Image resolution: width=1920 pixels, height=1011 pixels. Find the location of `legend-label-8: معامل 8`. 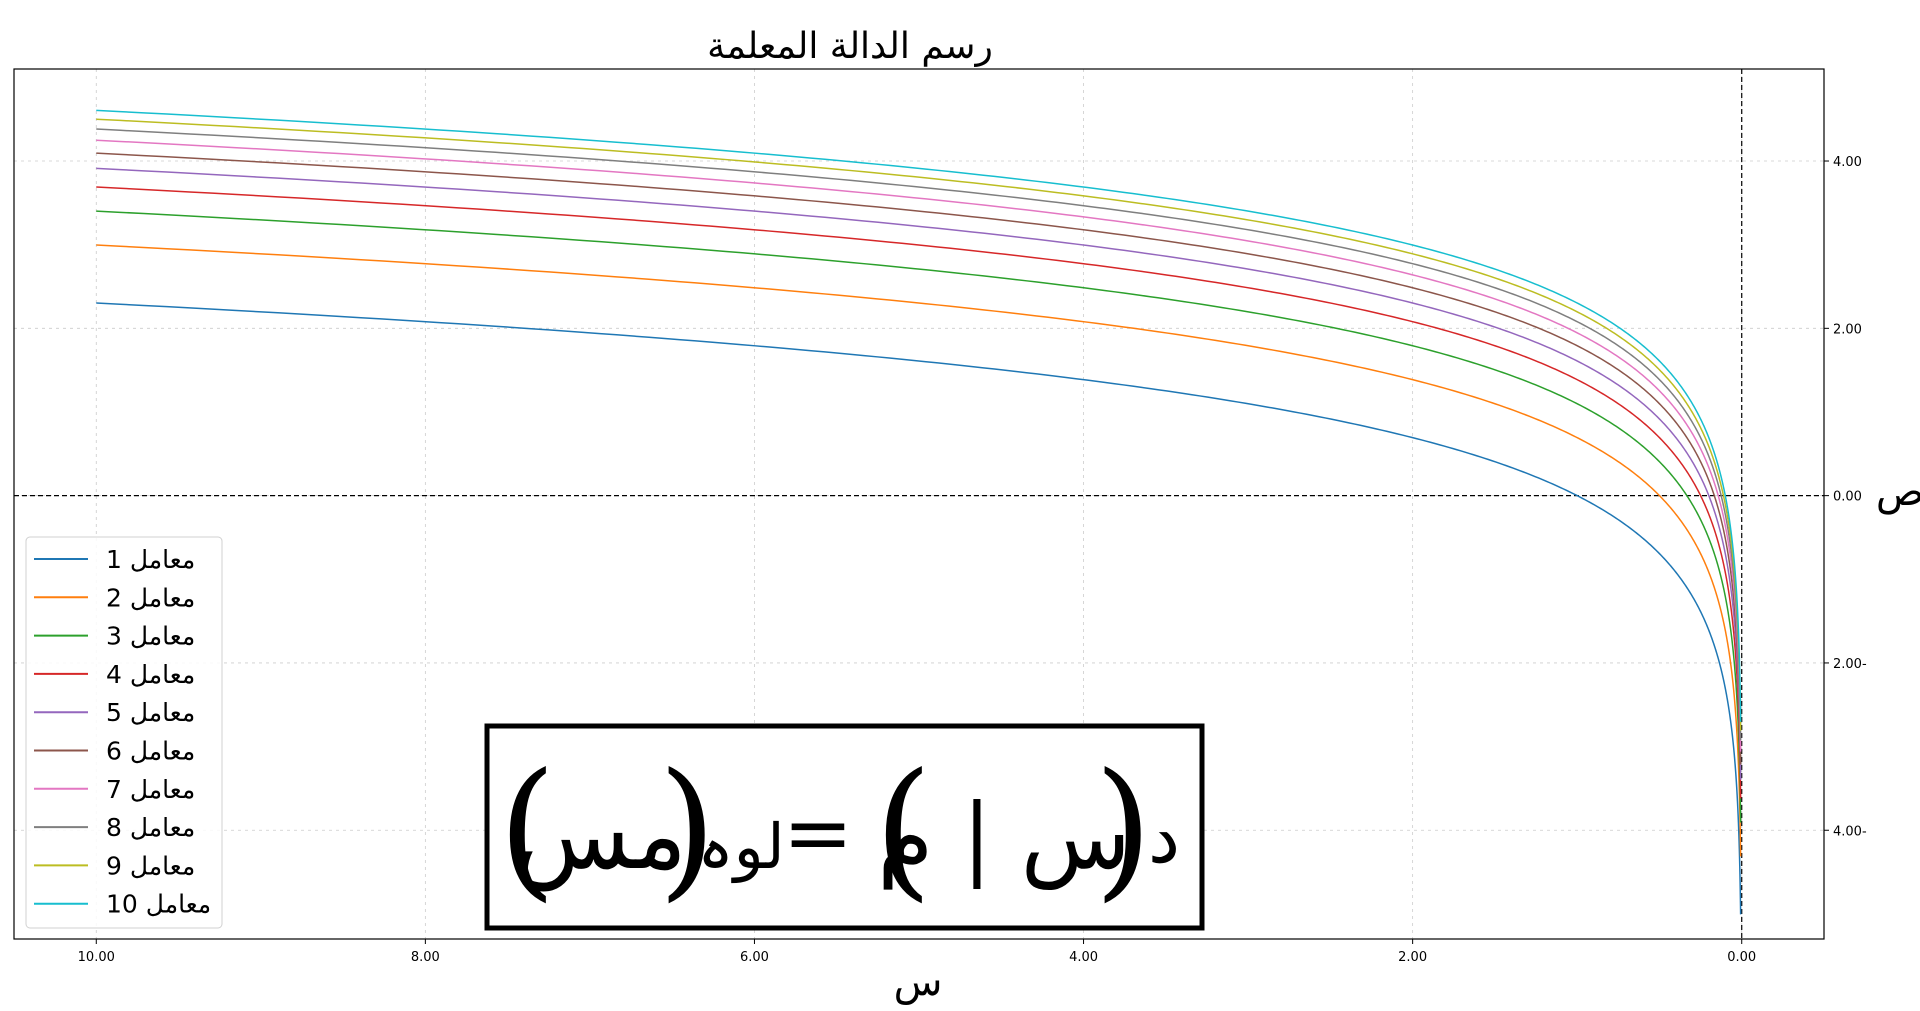

legend-label-8: معامل 8 is located at coordinates (150, 827).